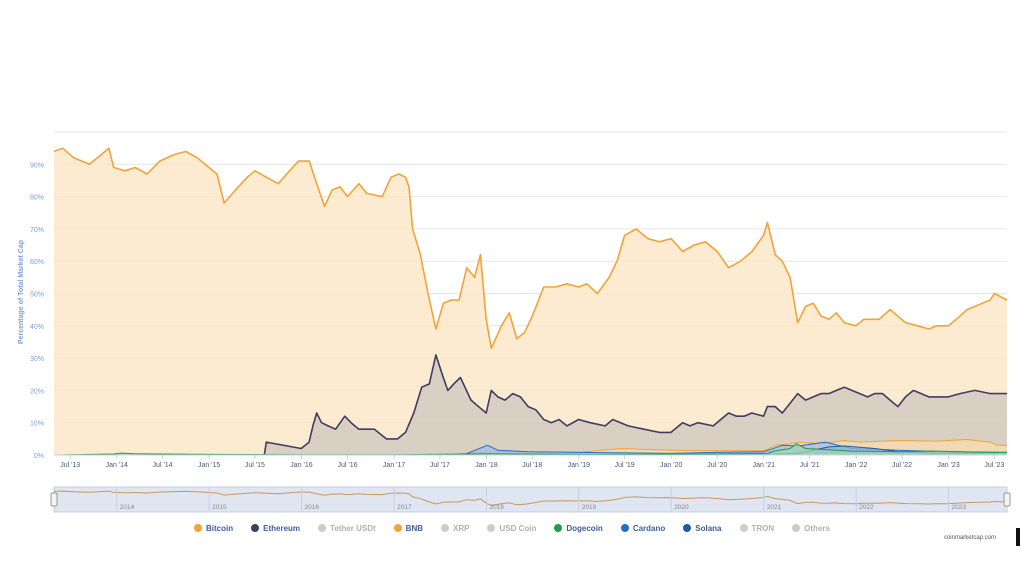 The width and height of the screenshot is (1024, 565). Describe the element at coordinates (39, 456) in the screenshot. I see `y-tick-label: 0%` at that location.